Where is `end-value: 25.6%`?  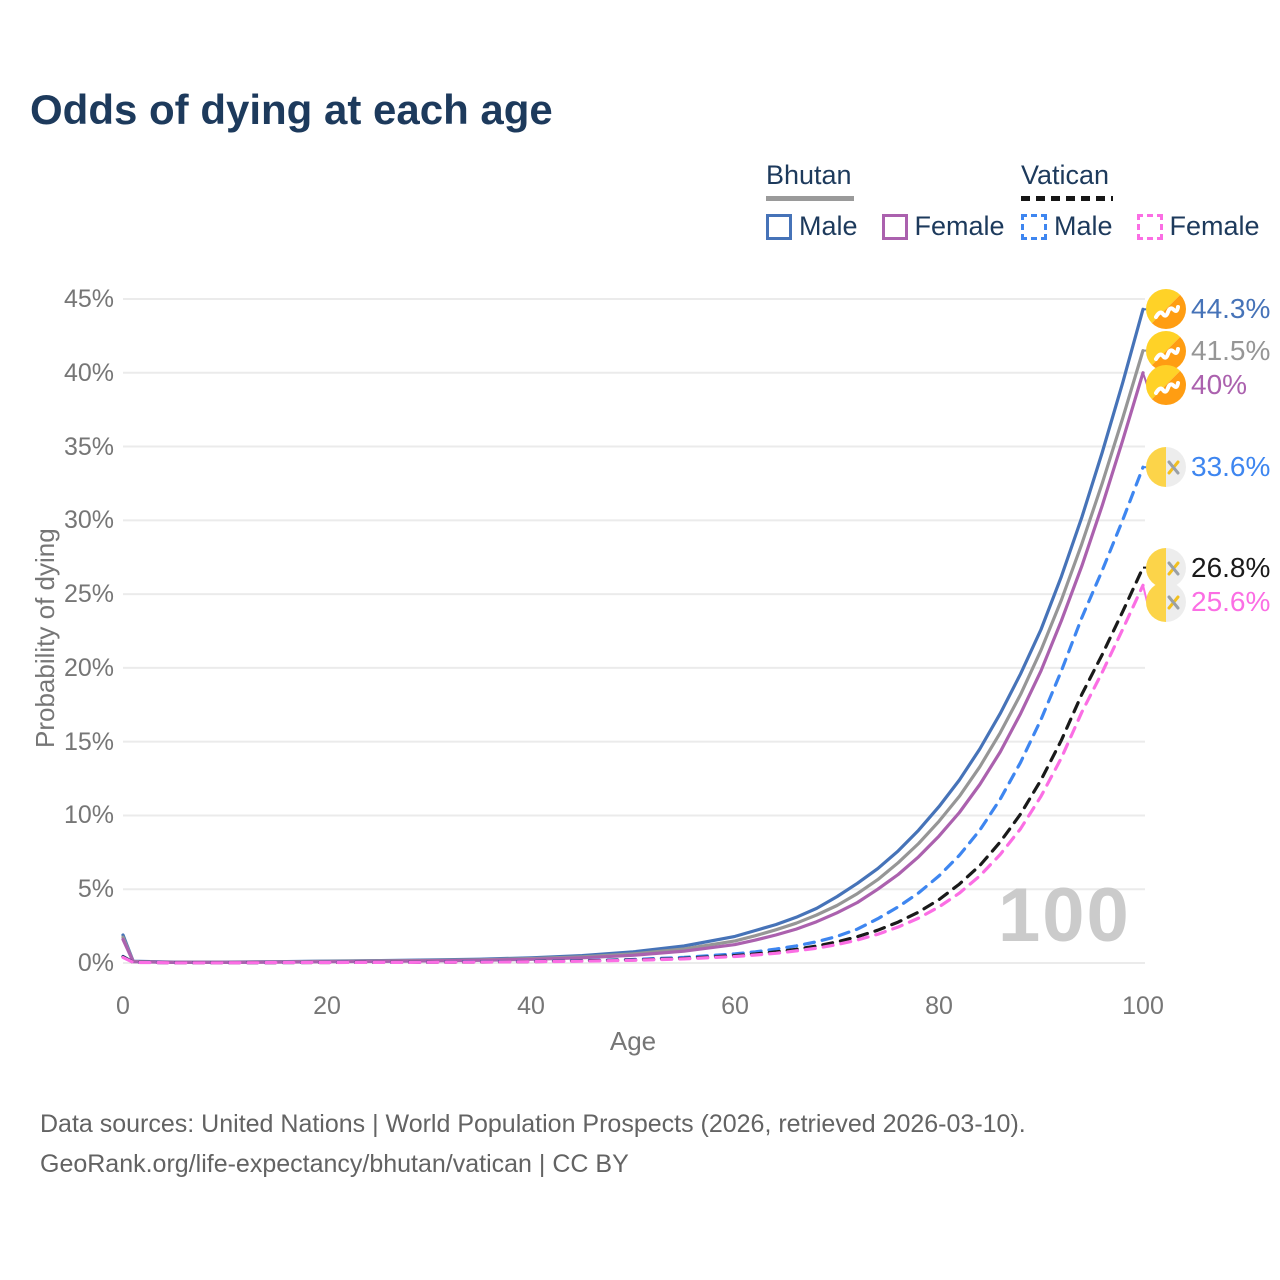 end-value: 25.6% is located at coordinates (1231, 601).